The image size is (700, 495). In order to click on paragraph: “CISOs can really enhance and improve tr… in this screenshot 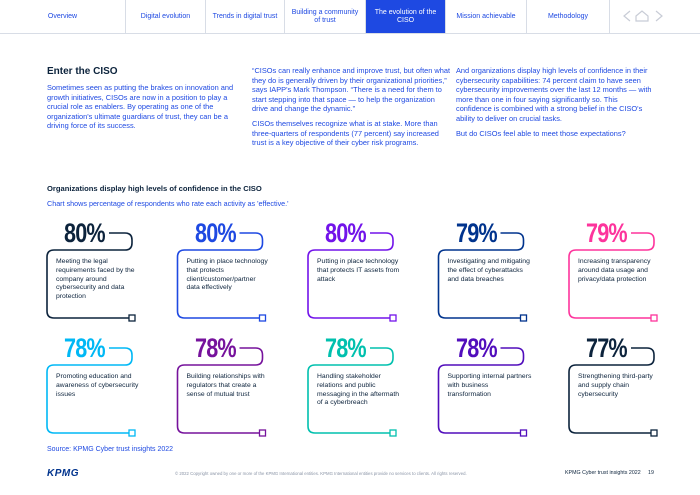, I will do `click(351, 90)`.